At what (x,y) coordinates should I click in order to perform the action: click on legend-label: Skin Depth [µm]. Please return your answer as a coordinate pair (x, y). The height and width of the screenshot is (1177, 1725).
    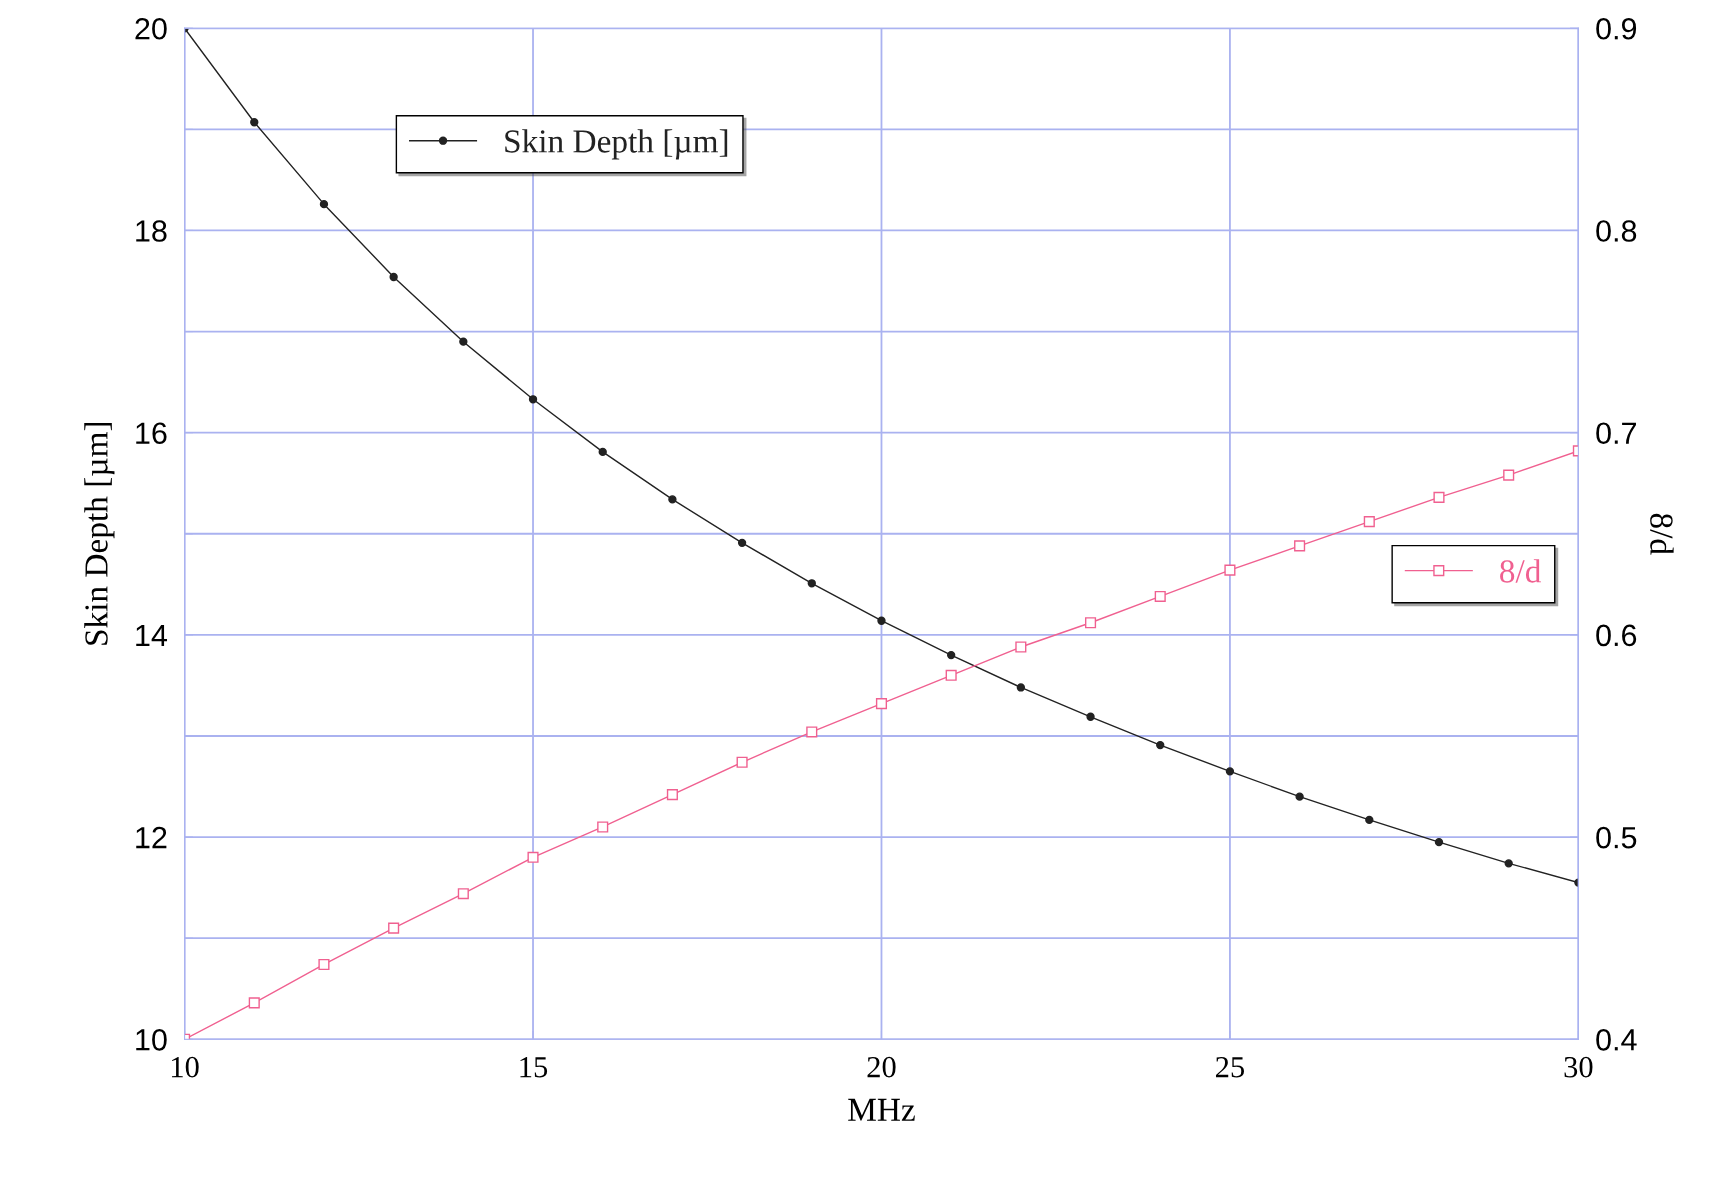
    Looking at the image, I should click on (616, 144).